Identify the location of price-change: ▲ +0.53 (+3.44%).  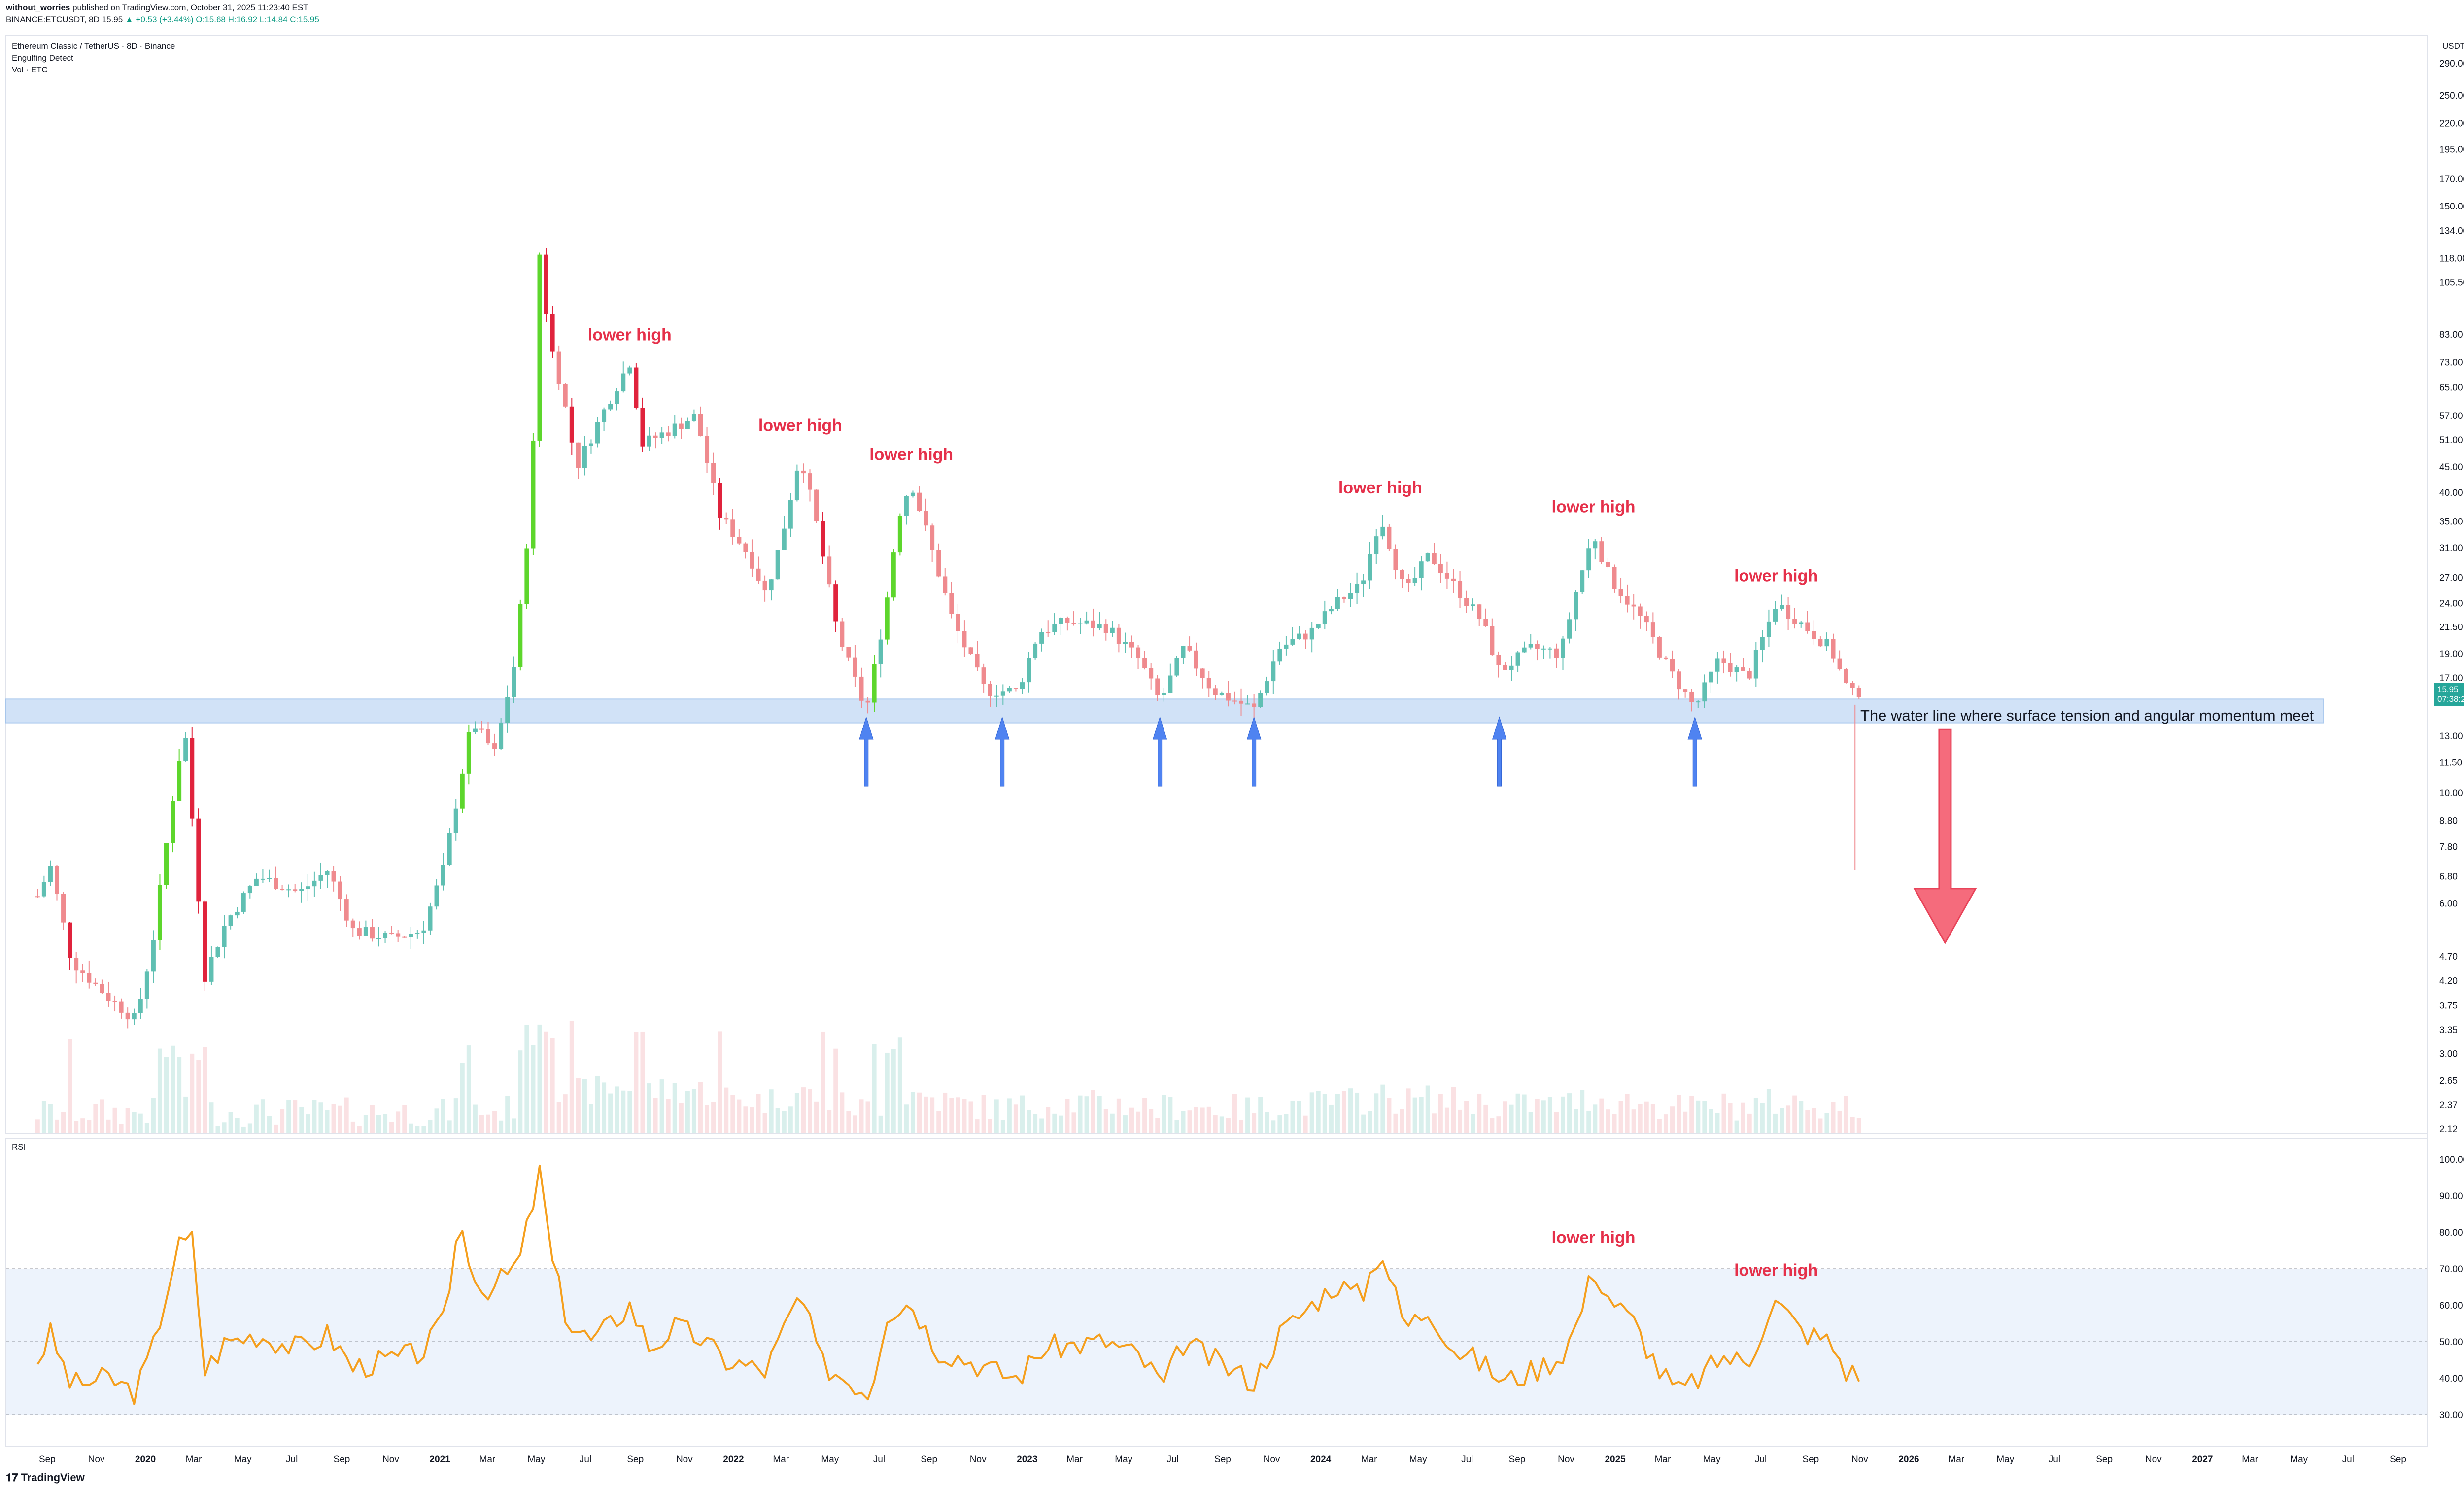
(159, 19).